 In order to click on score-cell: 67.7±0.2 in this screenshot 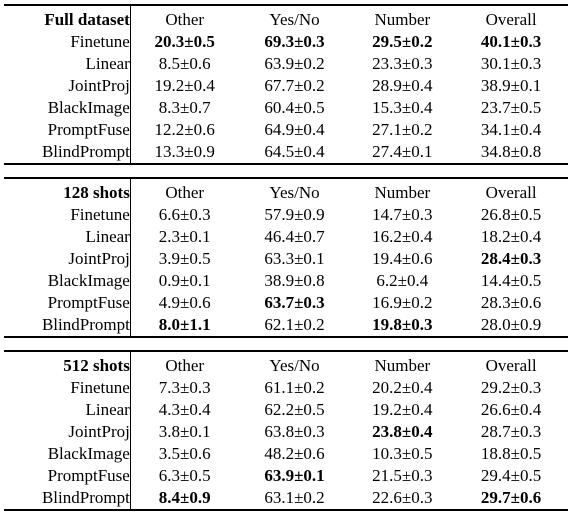, I will do `click(294, 85)`.